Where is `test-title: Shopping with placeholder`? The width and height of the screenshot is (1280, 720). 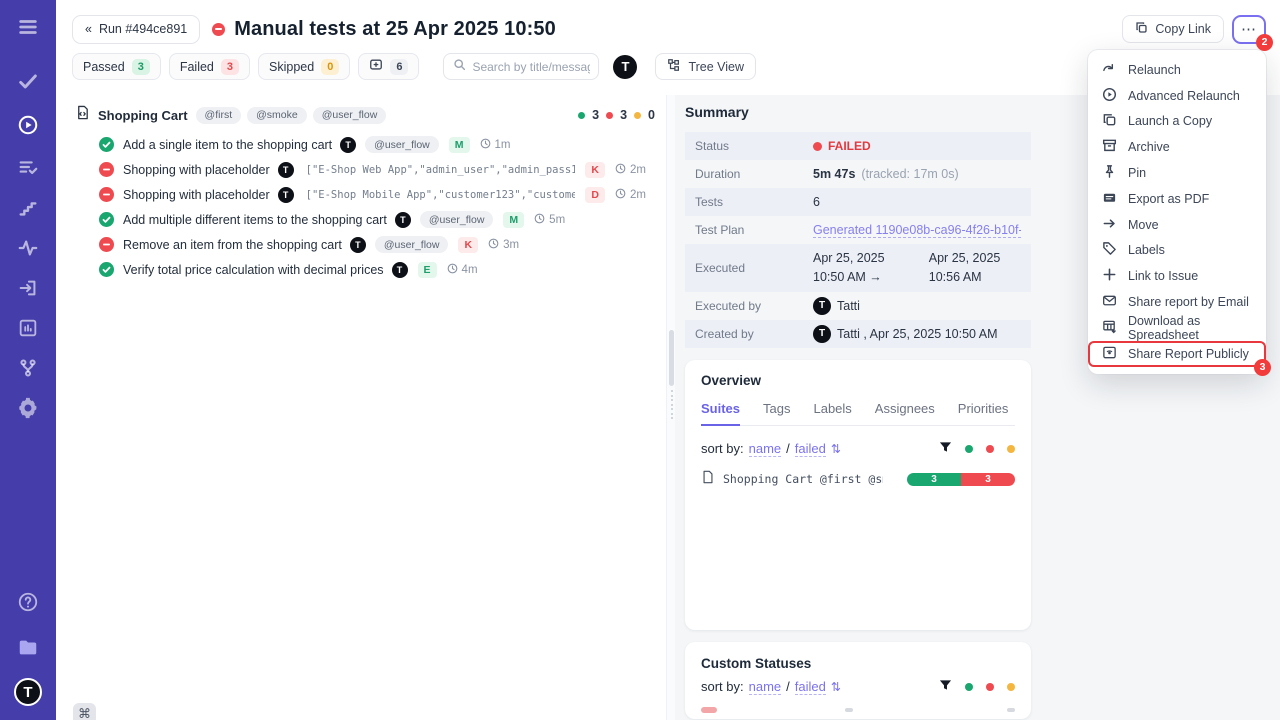
test-title: Shopping with placeholder is located at coordinates (196, 194).